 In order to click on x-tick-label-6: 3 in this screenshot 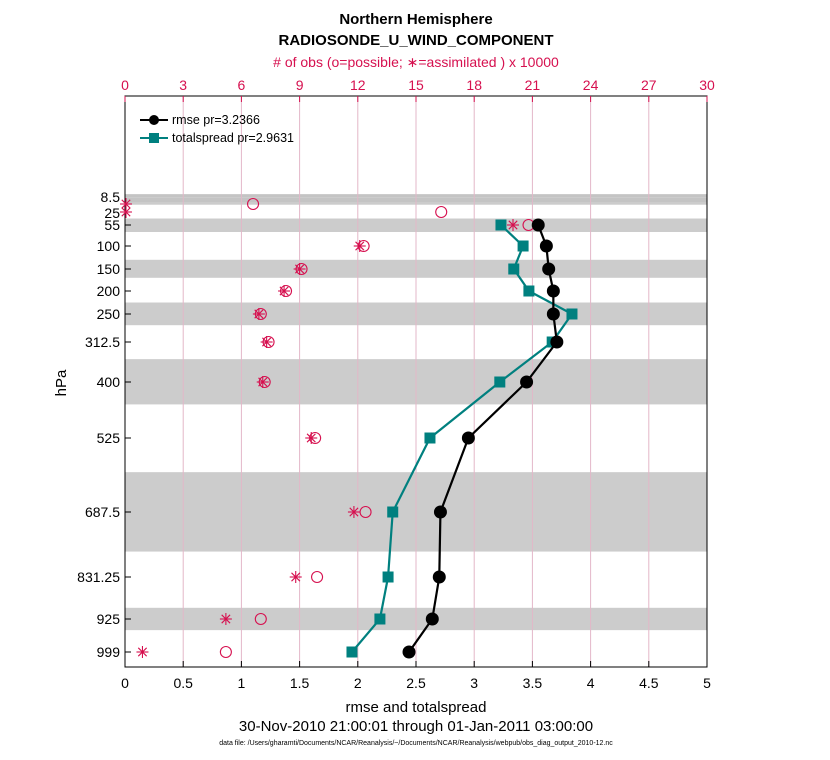, I will do `click(474, 683)`.